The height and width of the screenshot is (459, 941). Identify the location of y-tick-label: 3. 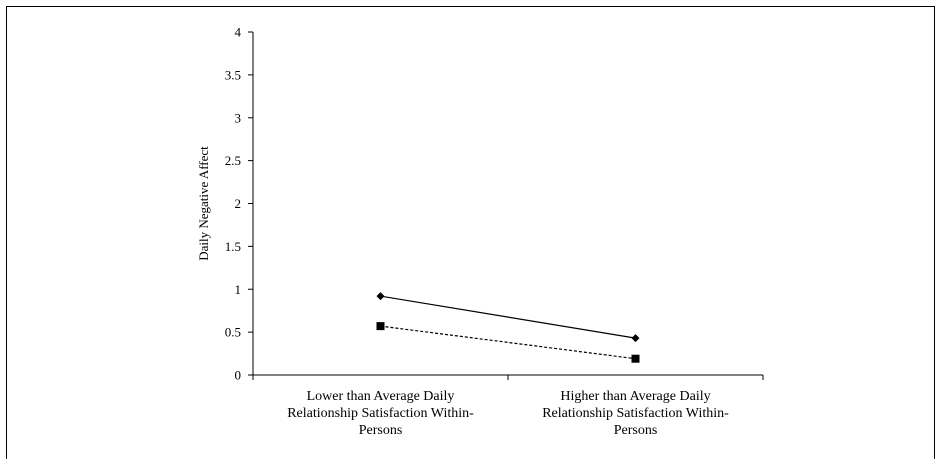
(238, 117).